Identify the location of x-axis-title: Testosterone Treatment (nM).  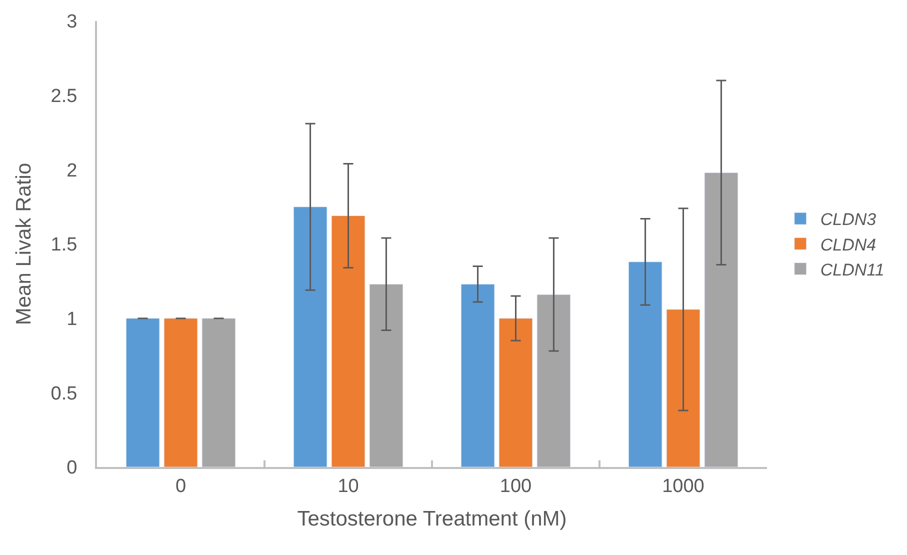
(432, 519).